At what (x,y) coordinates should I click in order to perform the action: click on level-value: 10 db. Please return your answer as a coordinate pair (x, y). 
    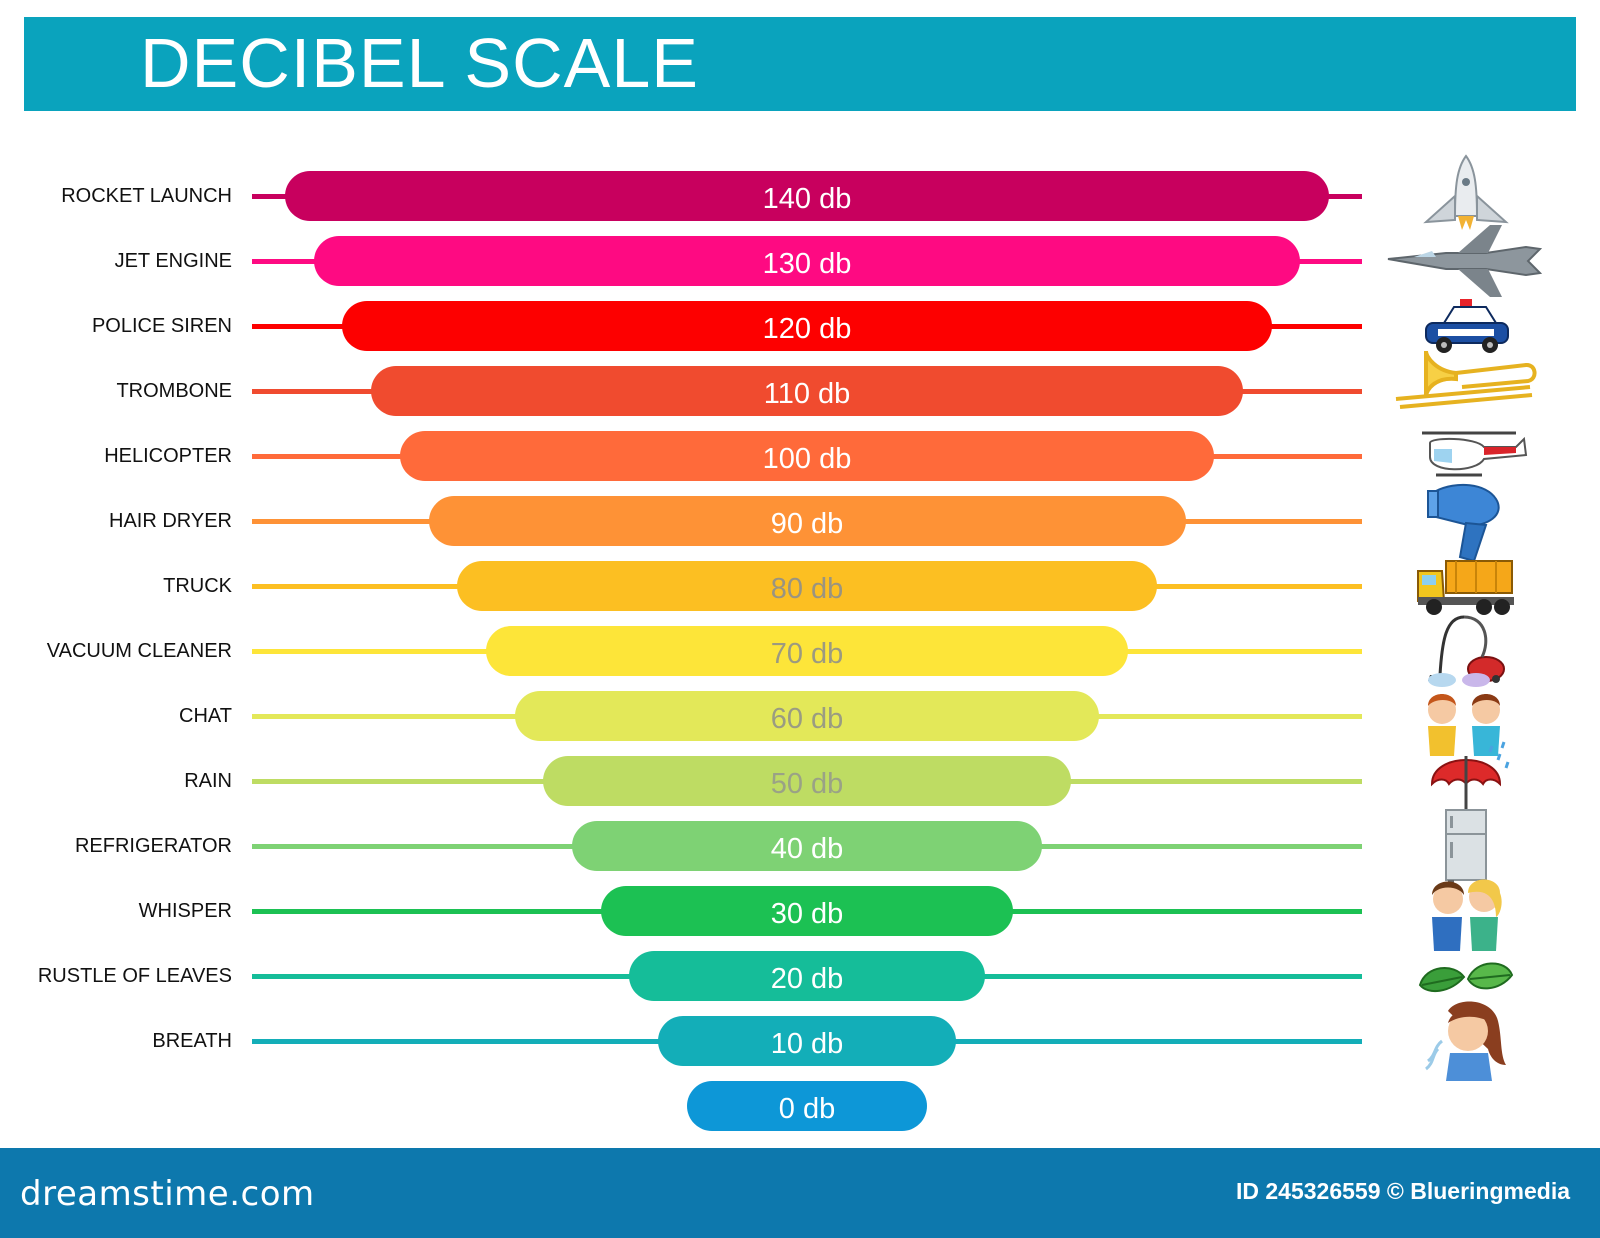
    Looking at the image, I should click on (807, 1044).